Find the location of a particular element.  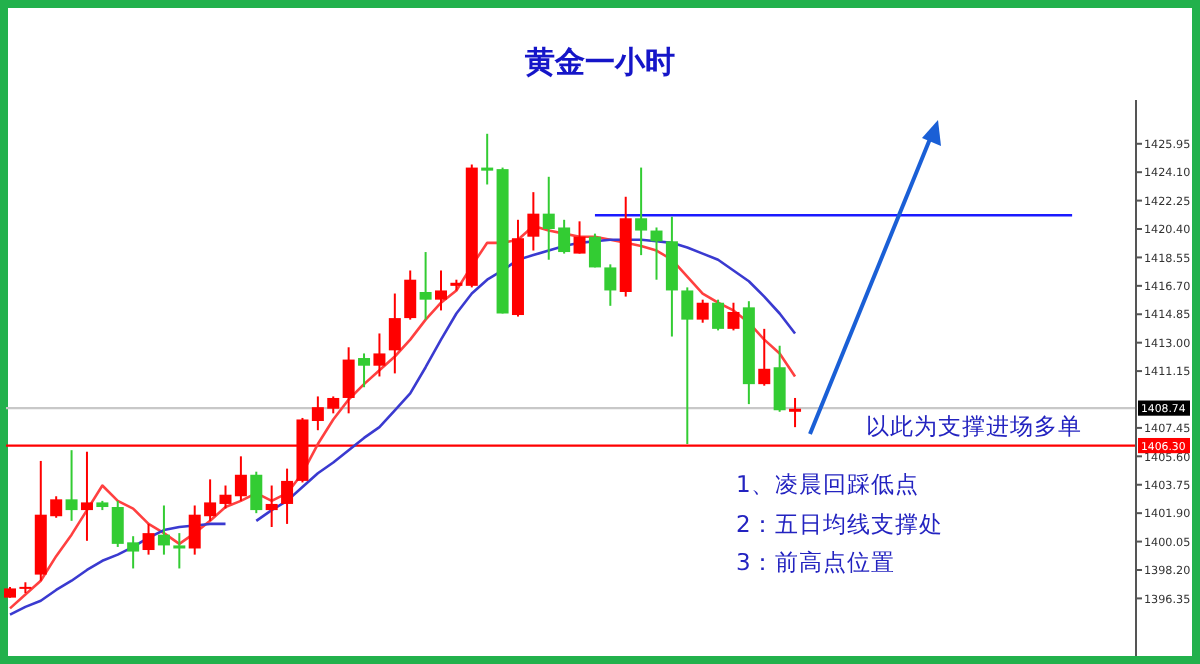

annotation: 1、凌晨回踩低点 is located at coordinates (827, 484).